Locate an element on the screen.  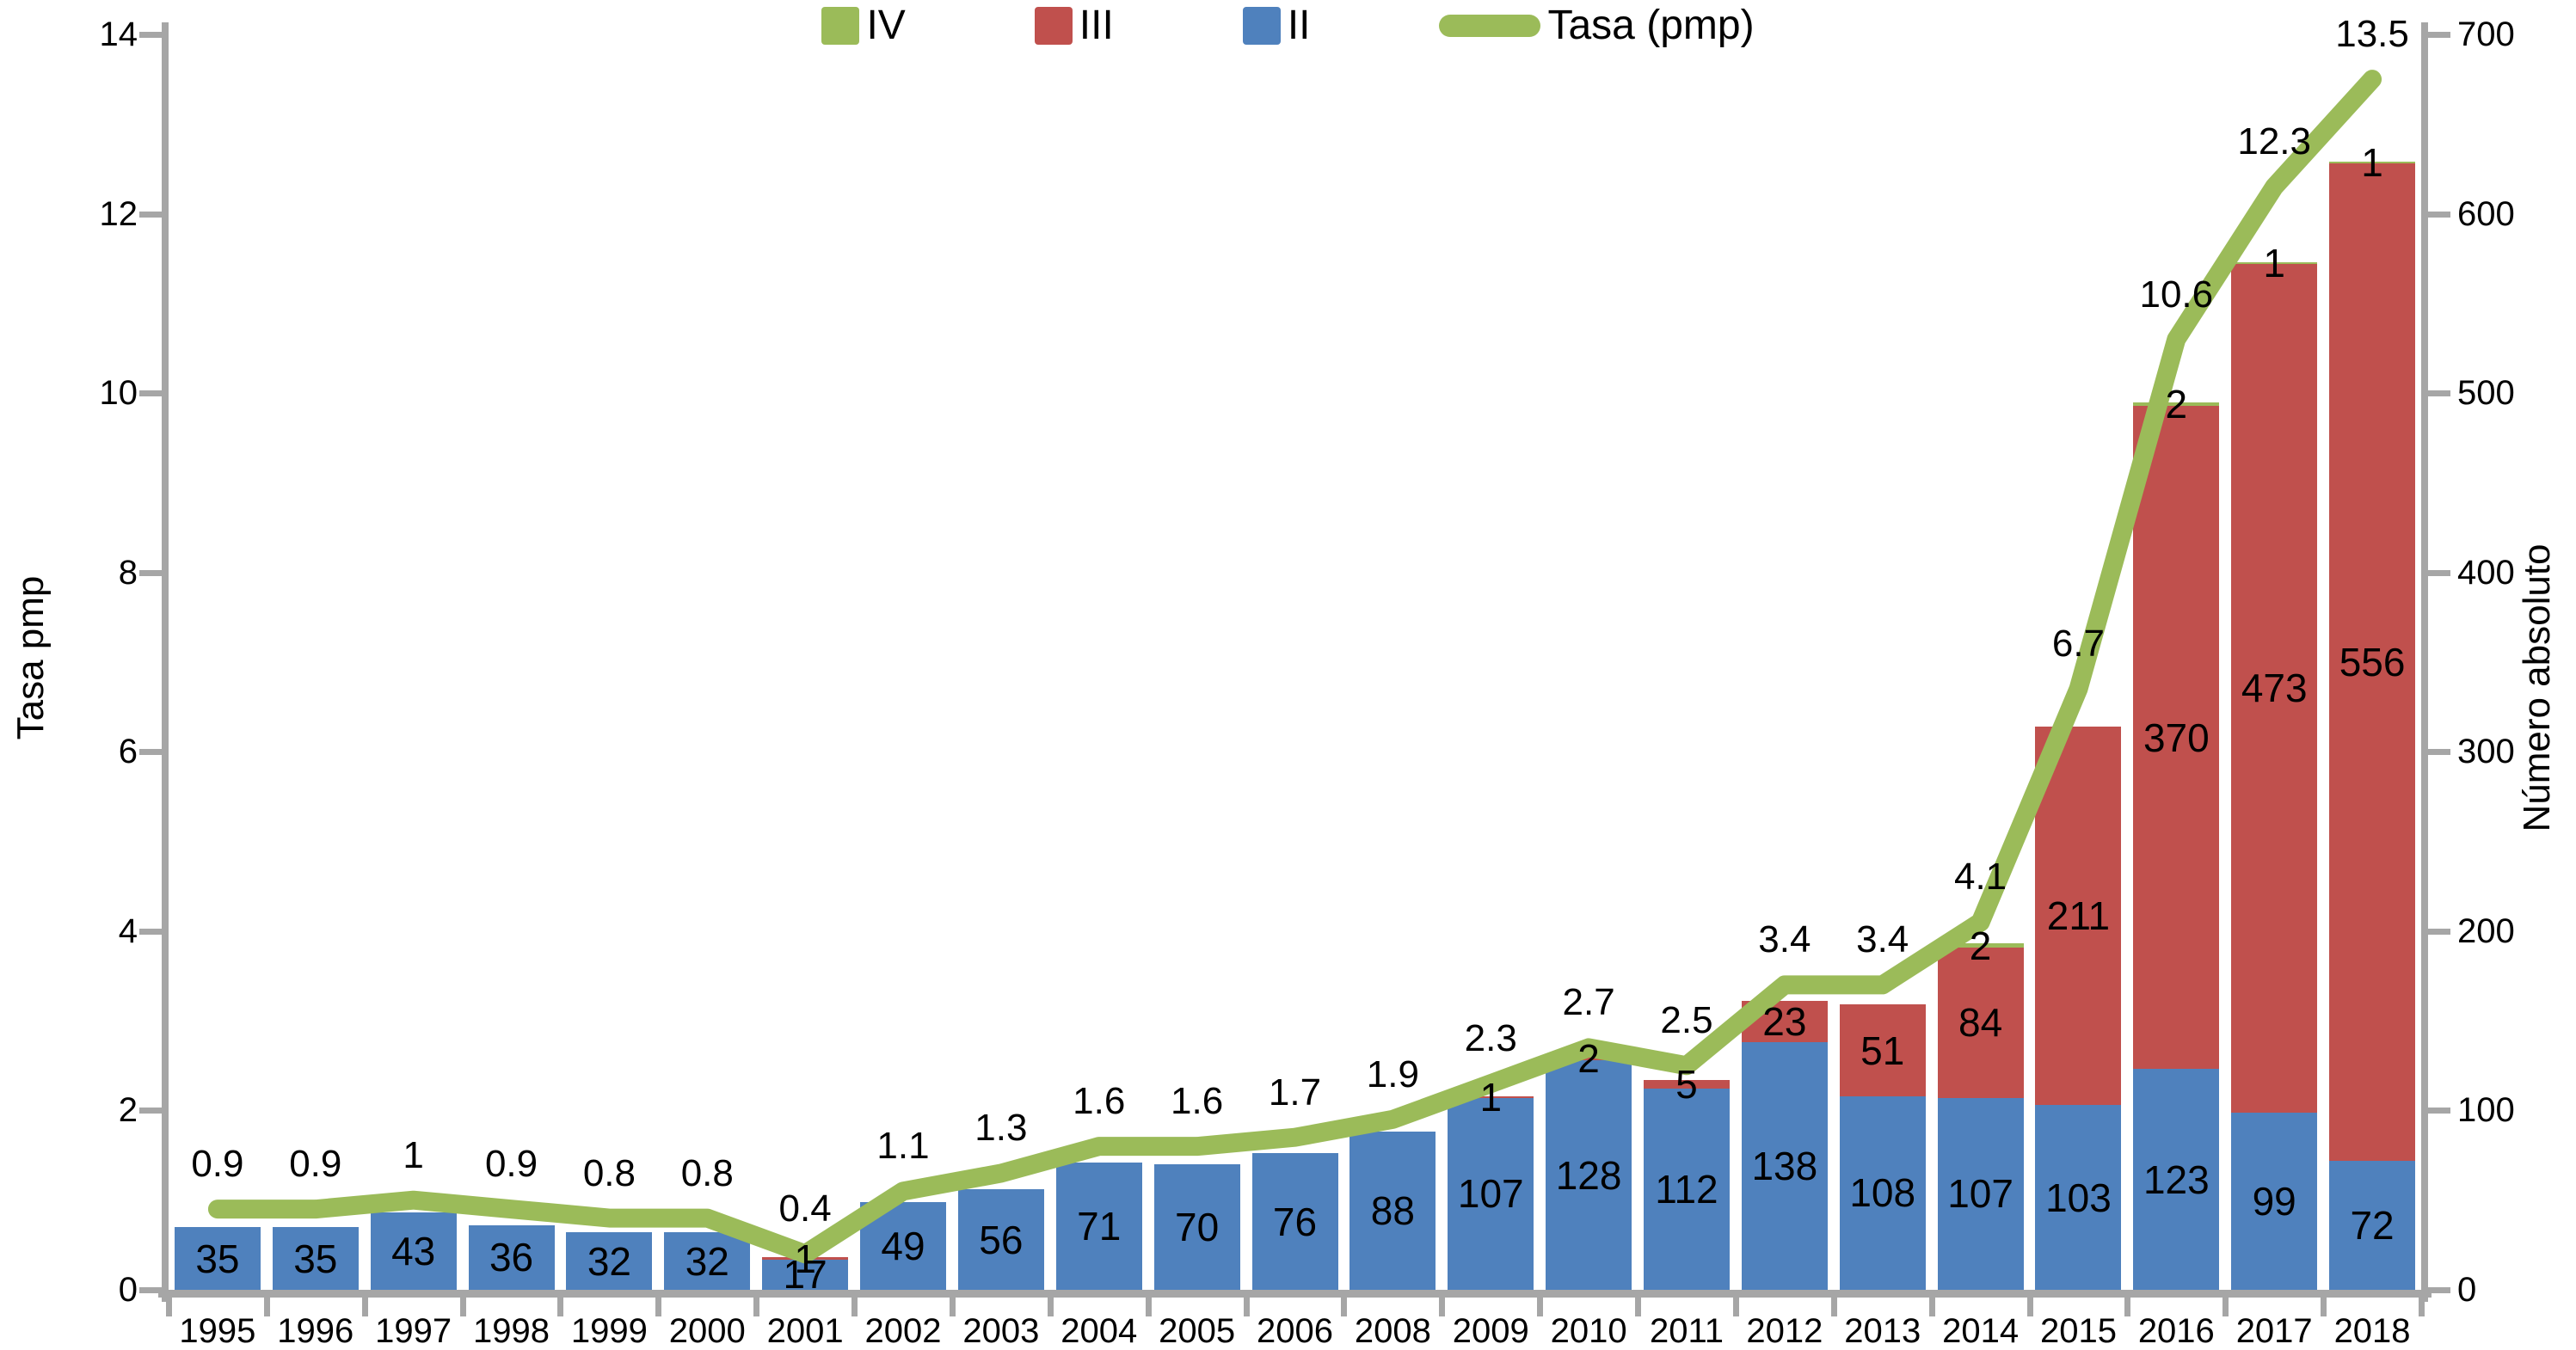
legend-item-ii: II is located at coordinates (1276, 25).